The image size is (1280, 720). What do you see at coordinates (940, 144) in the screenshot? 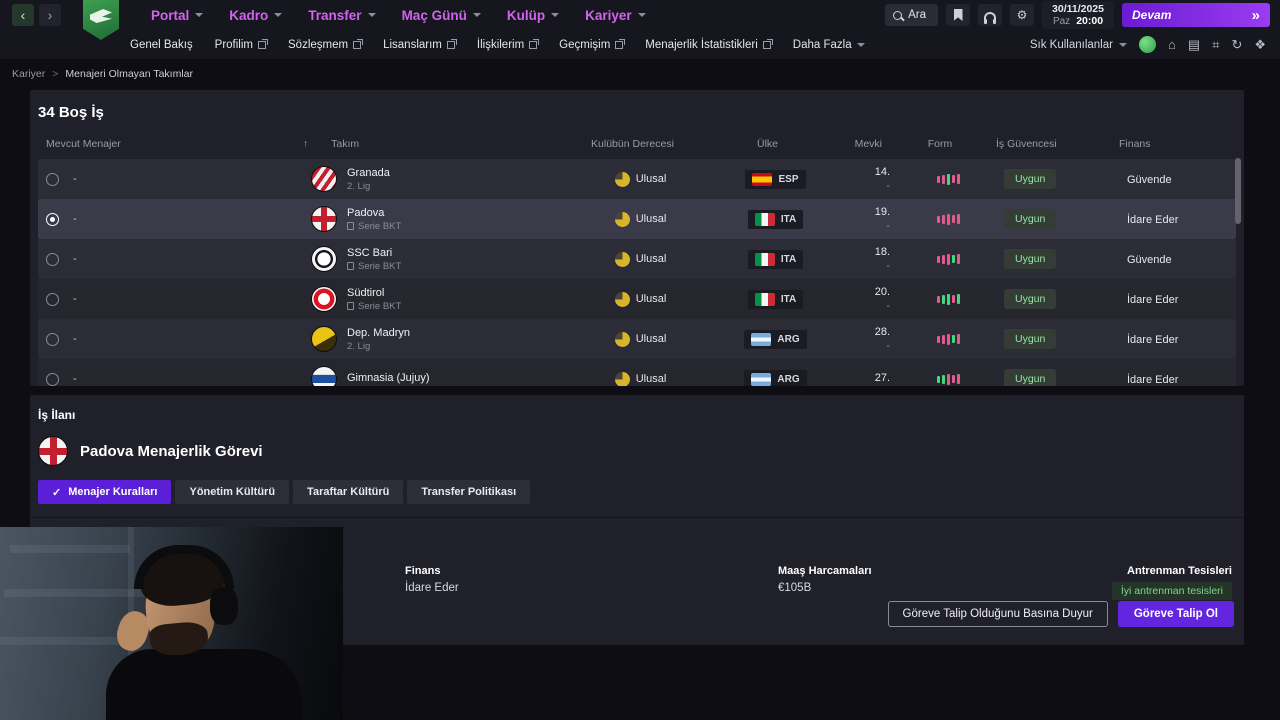
I see `col-header-form: Form` at bounding box center [940, 144].